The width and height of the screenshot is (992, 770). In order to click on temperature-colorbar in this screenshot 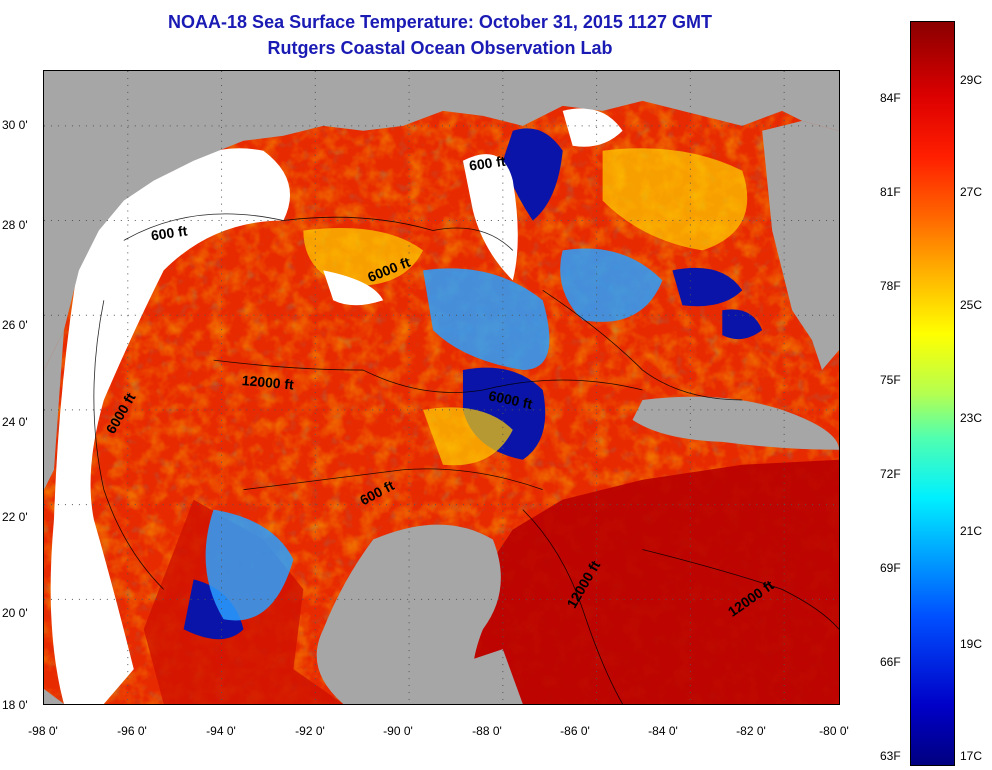, I will do `click(932, 393)`.